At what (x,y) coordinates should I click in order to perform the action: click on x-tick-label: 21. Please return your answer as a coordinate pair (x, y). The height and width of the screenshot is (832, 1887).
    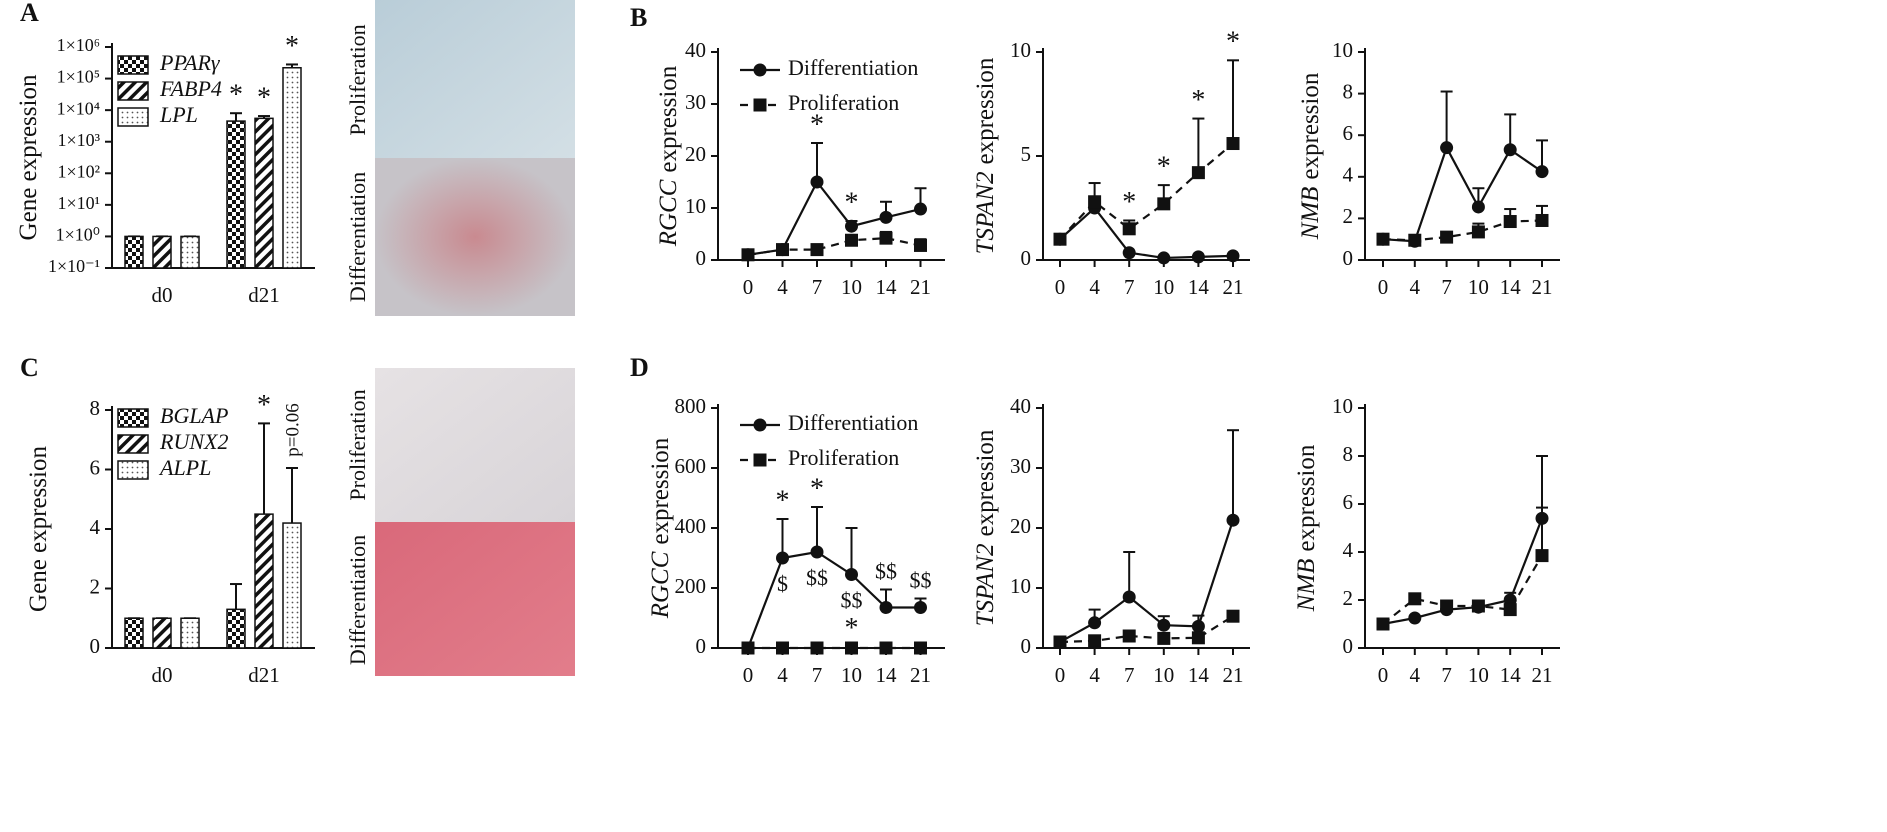
    Looking at the image, I should click on (1233, 287).